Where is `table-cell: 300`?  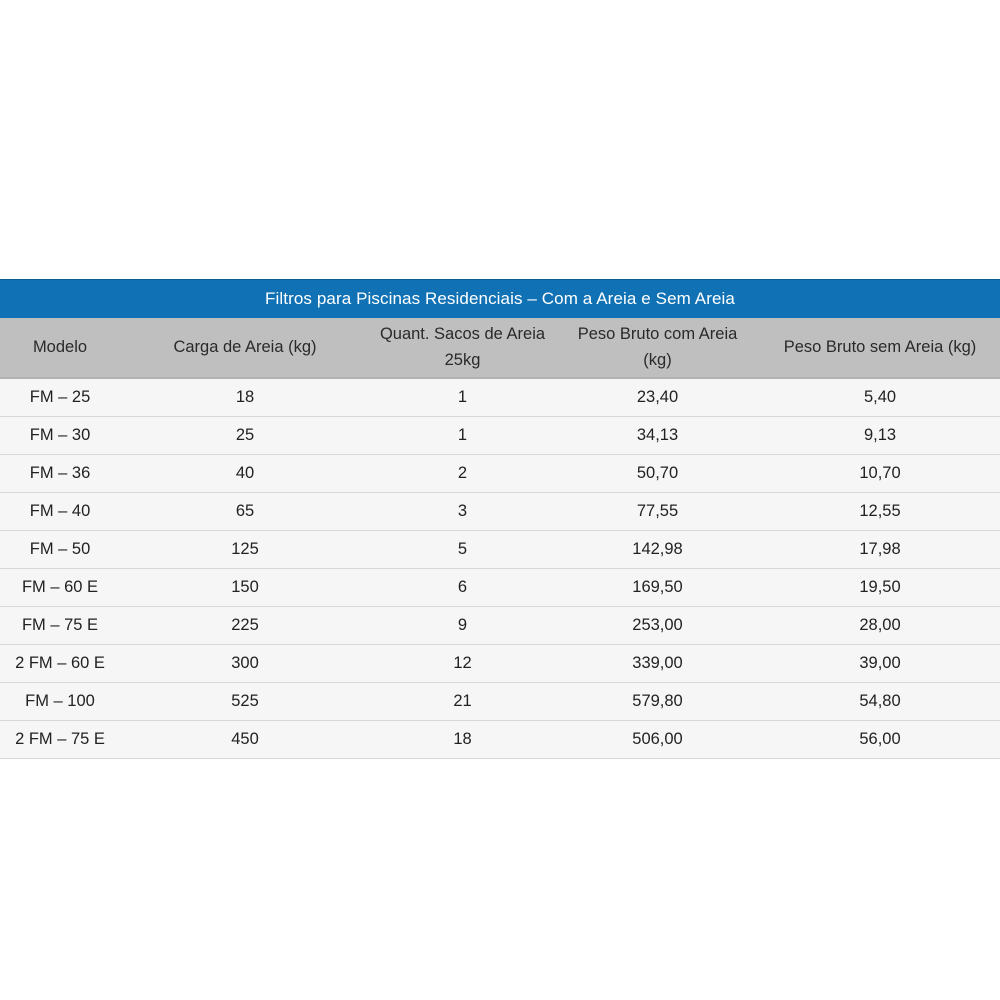 table-cell: 300 is located at coordinates (245, 663).